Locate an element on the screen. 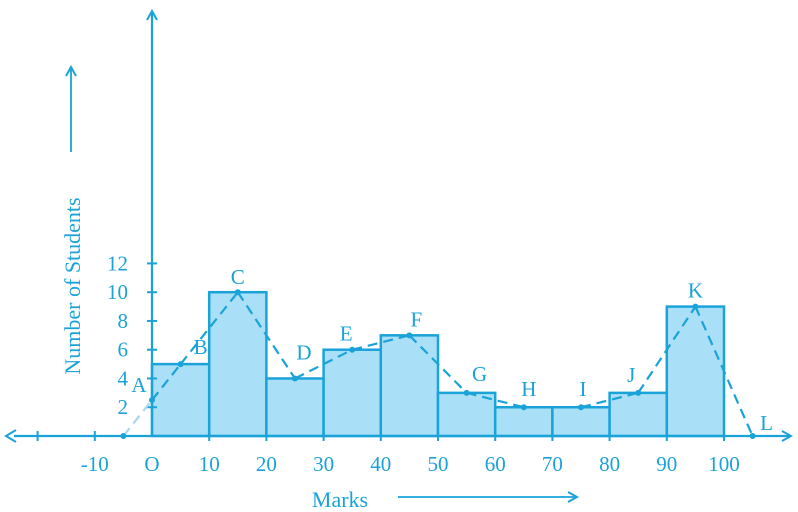 Image resolution: width=798 pixels, height=512 pixels. polygon-point-E is located at coordinates (352, 349).